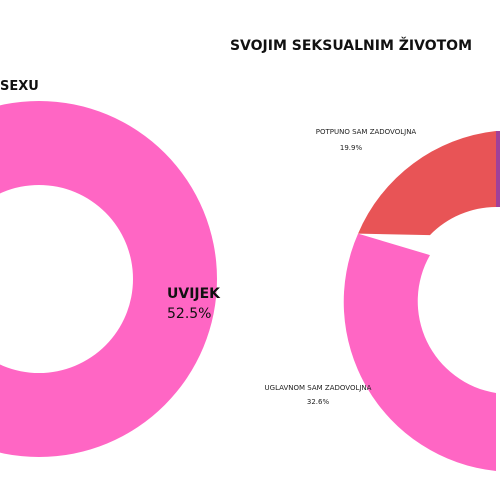 This screenshot has height=495, width=500. What do you see at coordinates (318, 402) in the screenshot?
I see `right-value-uglavnom: 32.6%` at bounding box center [318, 402].